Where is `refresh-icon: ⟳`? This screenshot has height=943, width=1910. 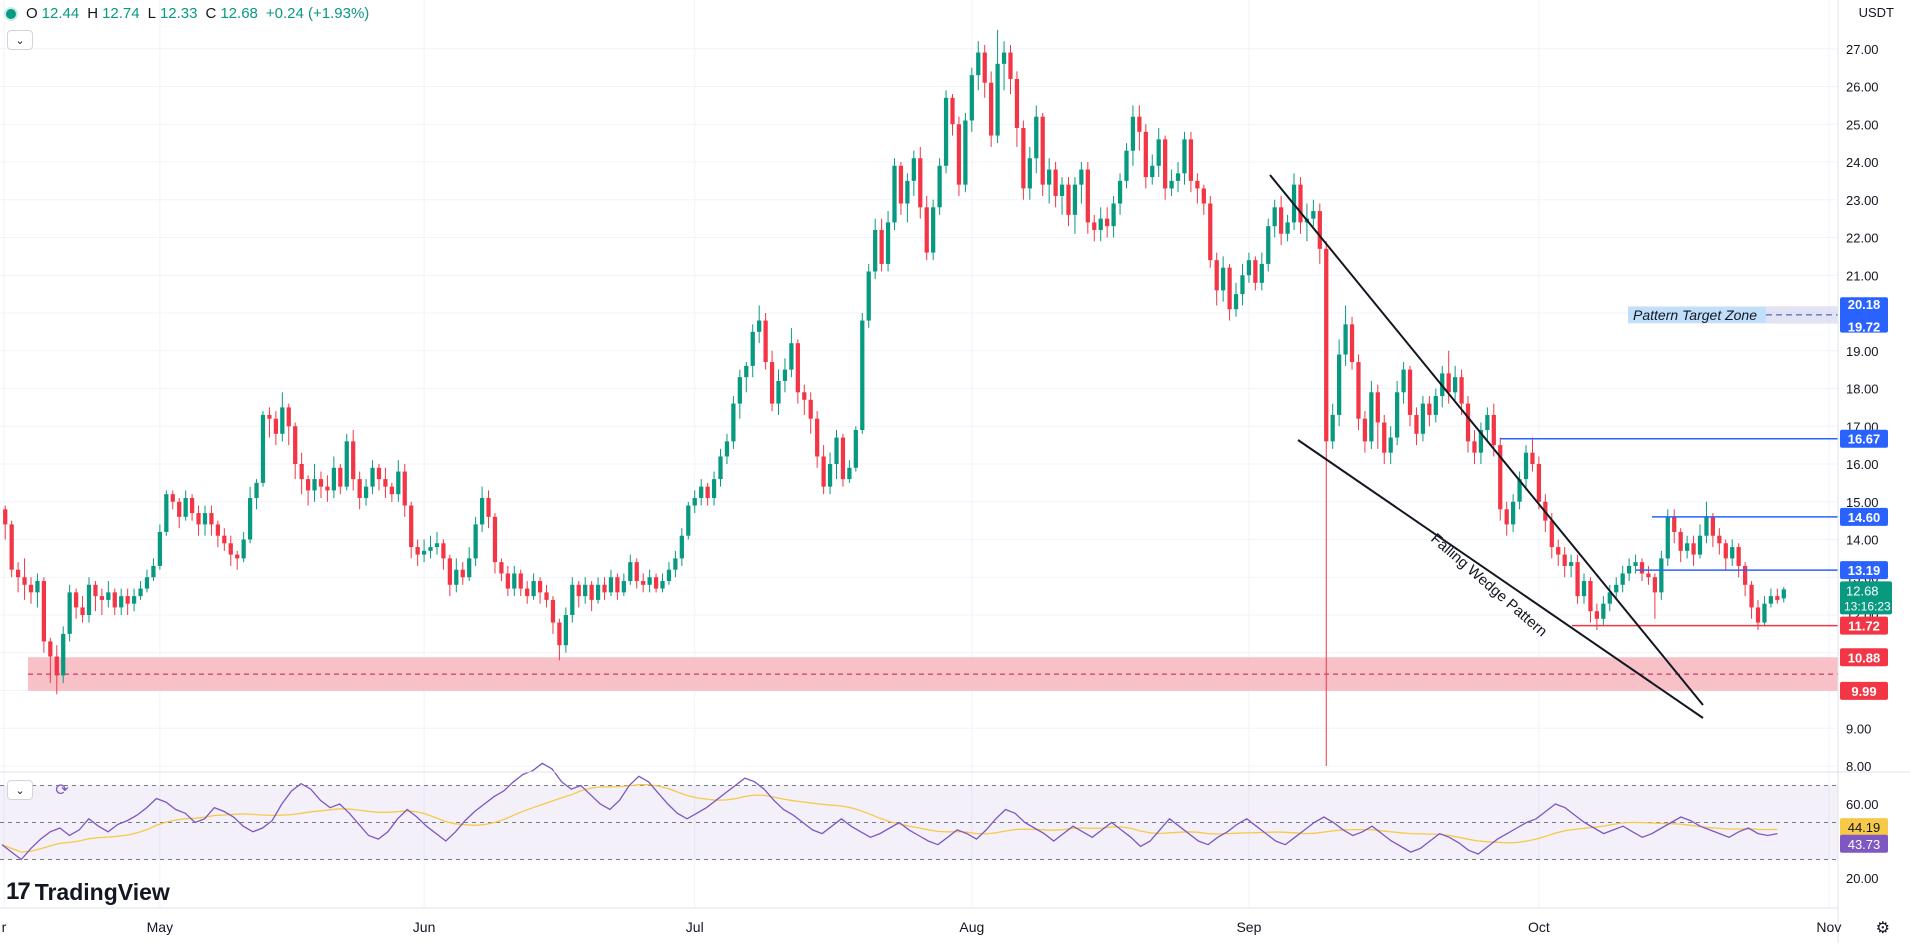
refresh-icon: ⟳ is located at coordinates (62, 790).